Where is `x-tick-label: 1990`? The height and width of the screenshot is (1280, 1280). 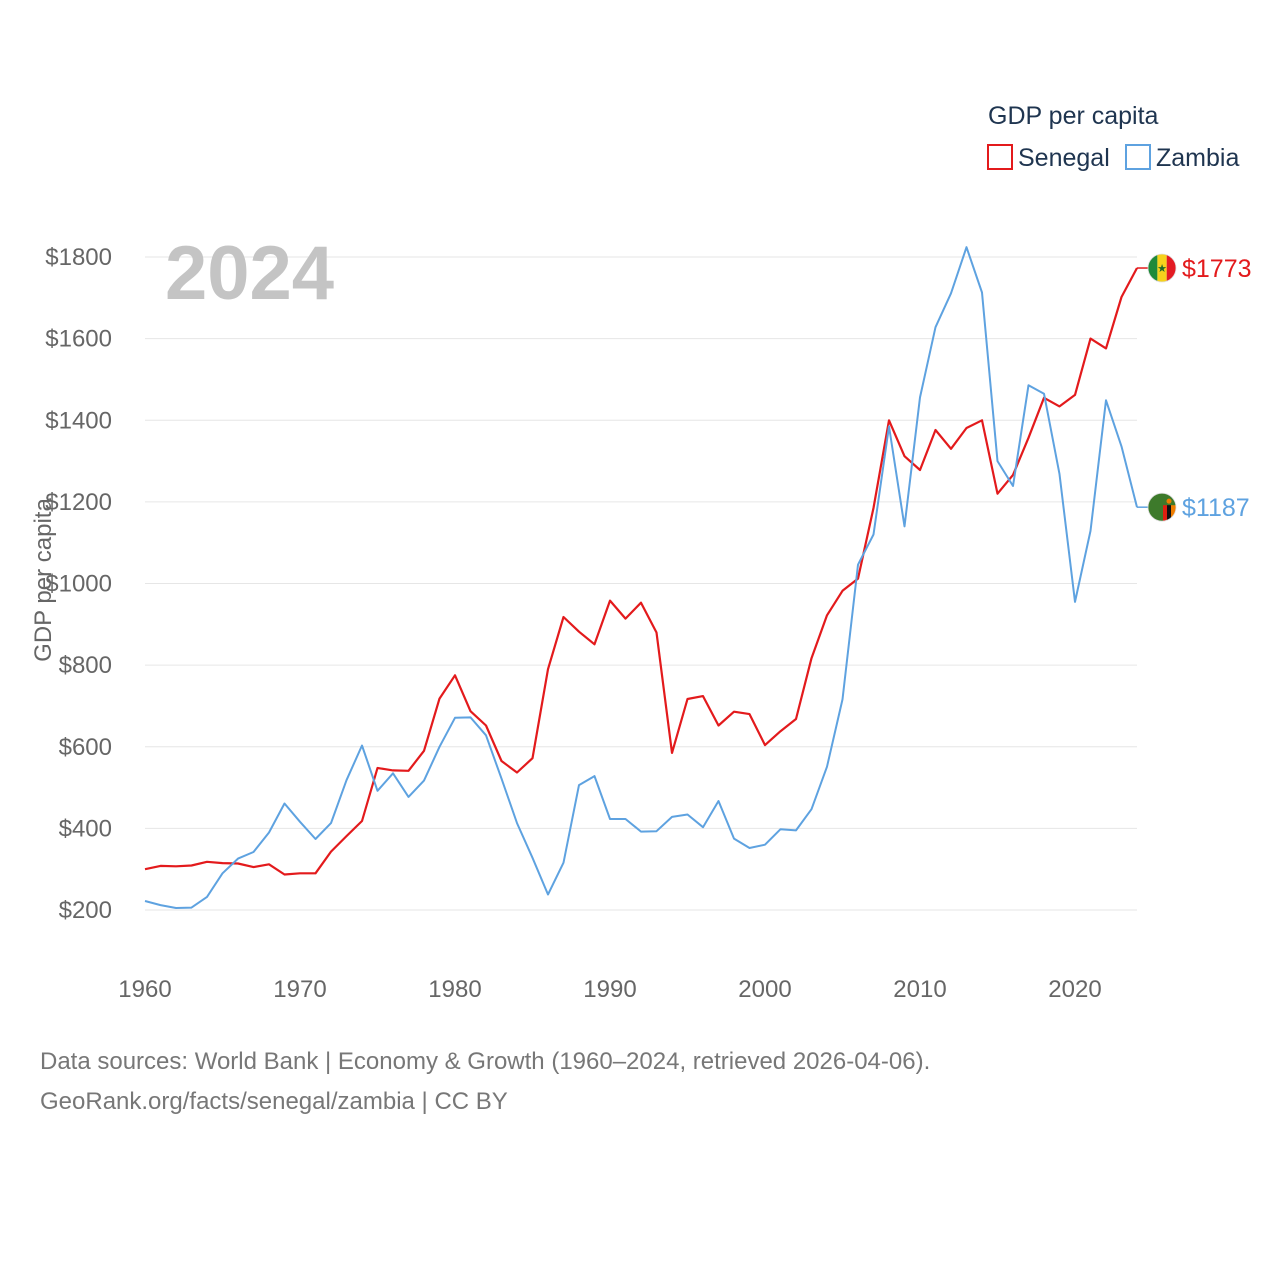 x-tick-label: 1990 is located at coordinates (609, 989).